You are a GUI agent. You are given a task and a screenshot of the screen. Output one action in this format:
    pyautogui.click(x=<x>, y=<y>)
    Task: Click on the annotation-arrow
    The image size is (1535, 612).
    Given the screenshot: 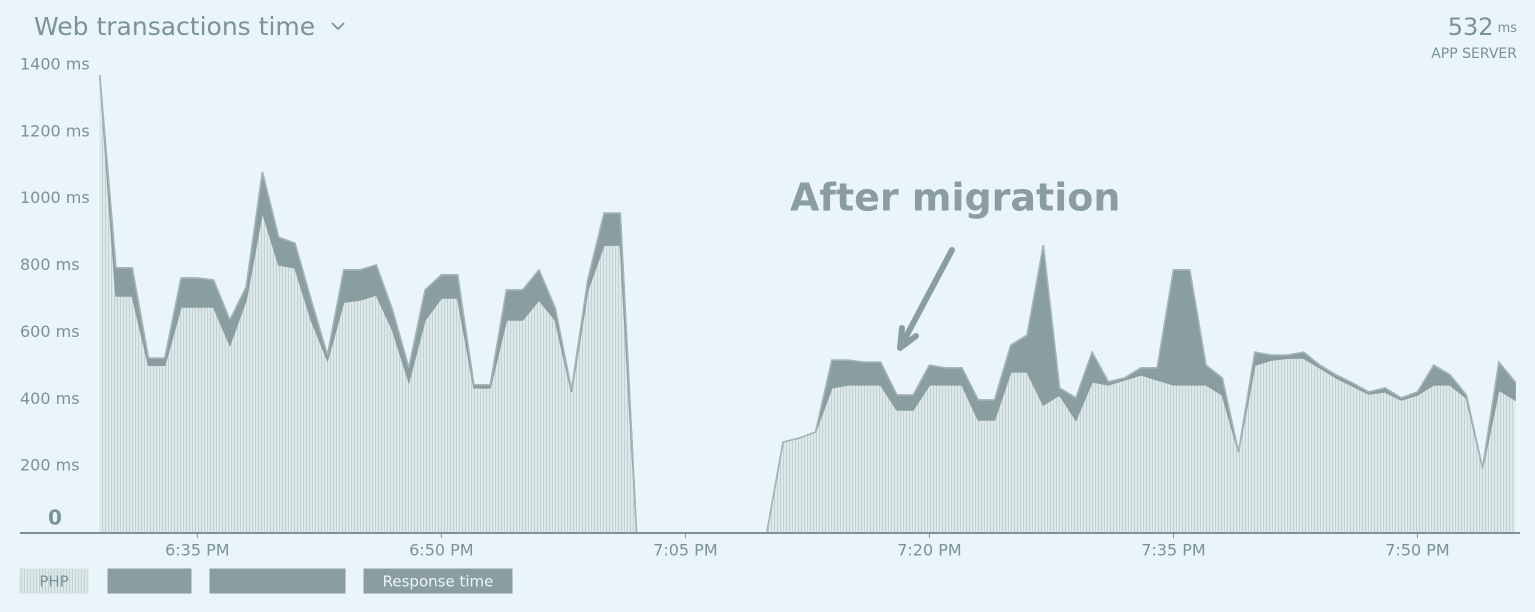 What is the action you would take?
    pyautogui.click(x=926, y=299)
    